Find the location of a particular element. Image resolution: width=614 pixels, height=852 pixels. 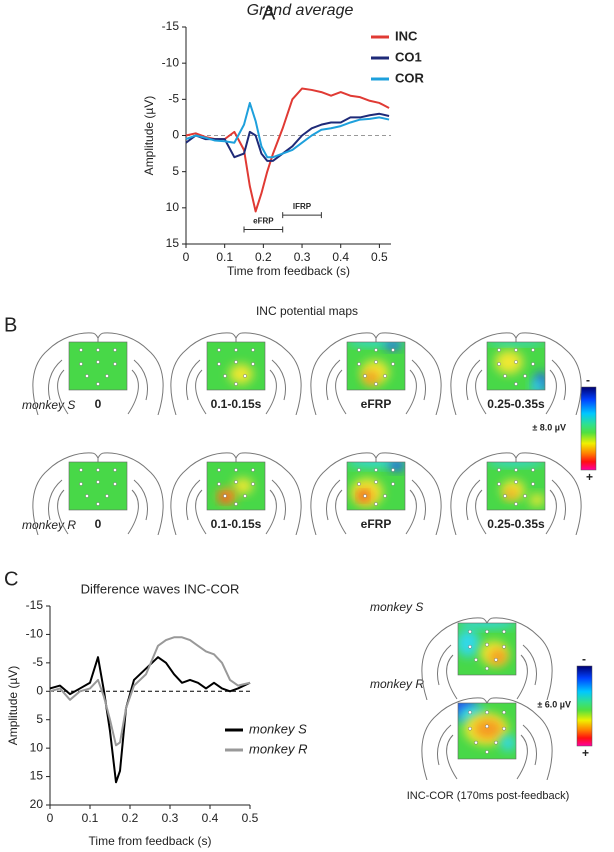

y-tick-label: 0 is located at coordinates (39, 690).